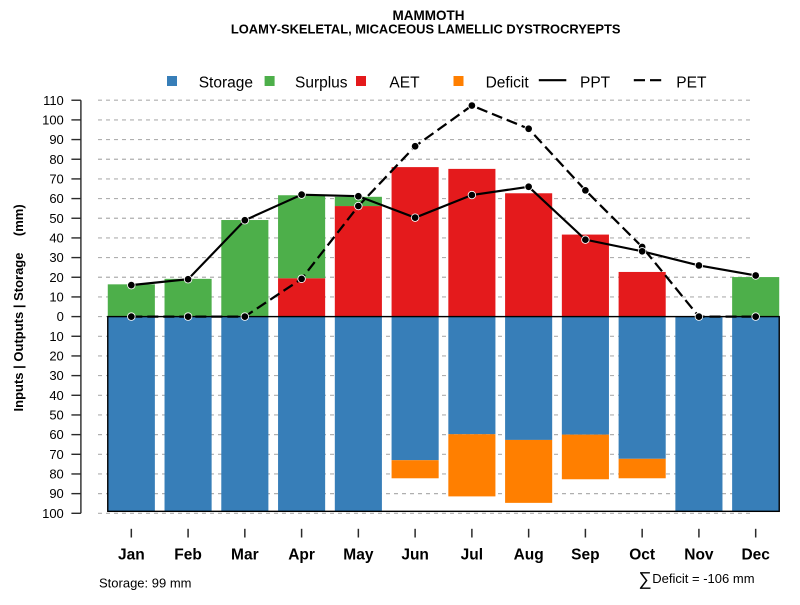  What do you see at coordinates (60, 316) in the screenshot?
I see `svg-text: 0` at bounding box center [60, 316].